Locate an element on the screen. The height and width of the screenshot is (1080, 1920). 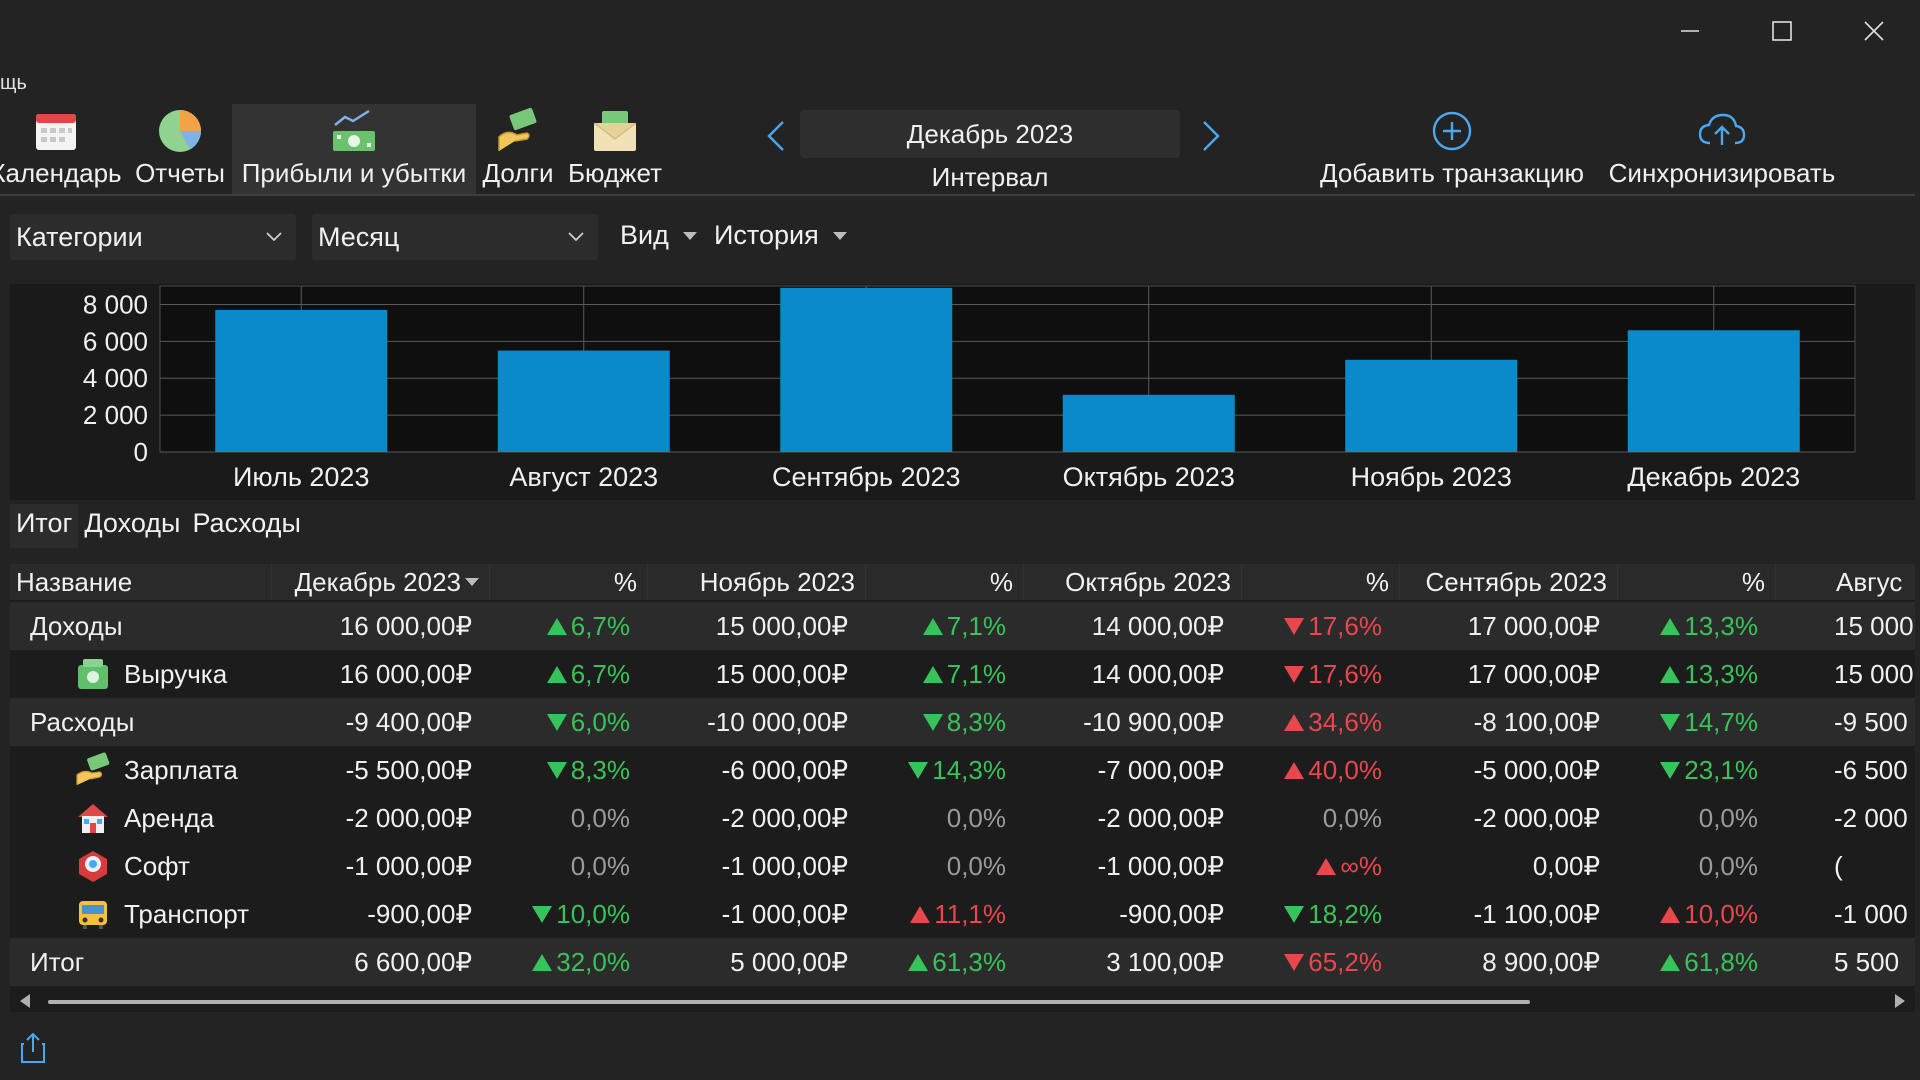
chevron-down-icon is located at coordinates (274, 237).